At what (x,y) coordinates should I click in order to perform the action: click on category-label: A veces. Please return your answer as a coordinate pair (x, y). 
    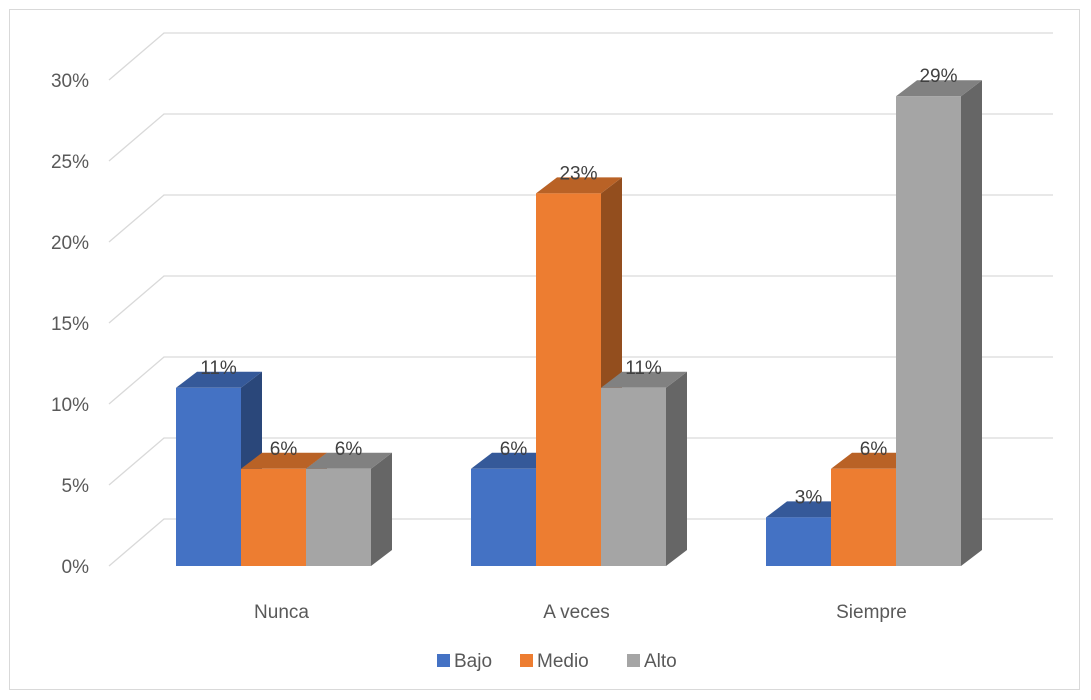
    Looking at the image, I should click on (576, 612).